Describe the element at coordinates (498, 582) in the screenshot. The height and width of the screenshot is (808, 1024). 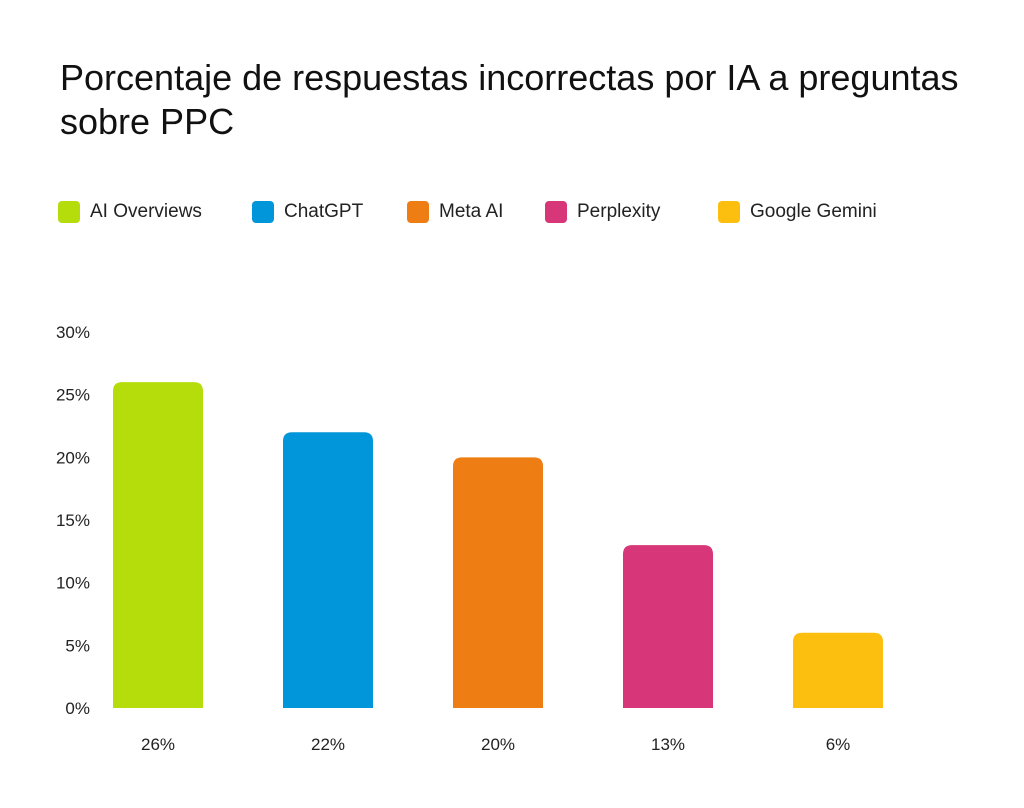
I see `bar-meta-ai` at that location.